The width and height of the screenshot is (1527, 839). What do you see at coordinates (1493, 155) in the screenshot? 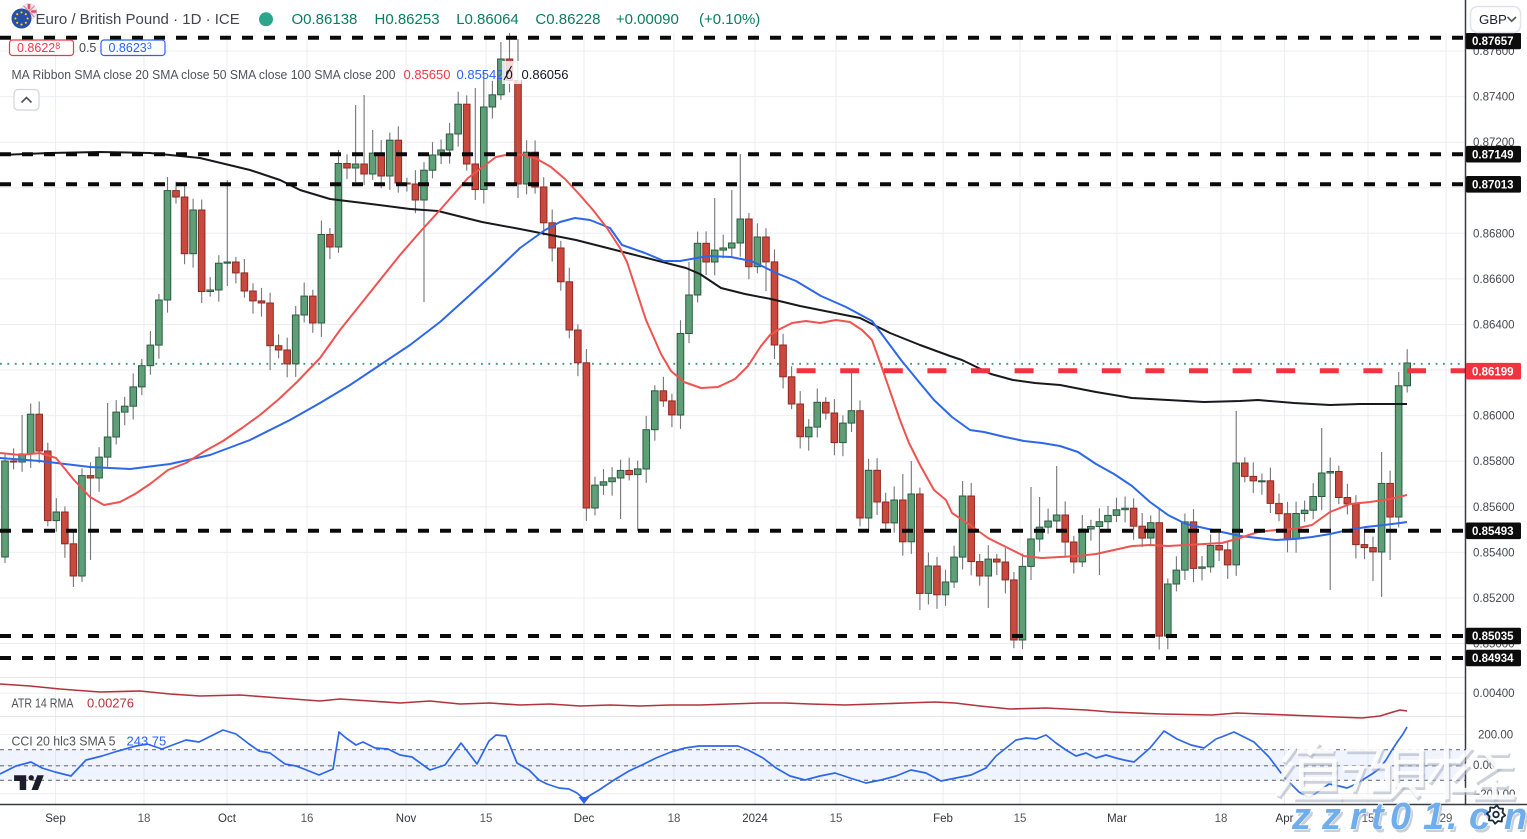
I see `svg-text: 0.87149` at bounding box center [1493, 155].